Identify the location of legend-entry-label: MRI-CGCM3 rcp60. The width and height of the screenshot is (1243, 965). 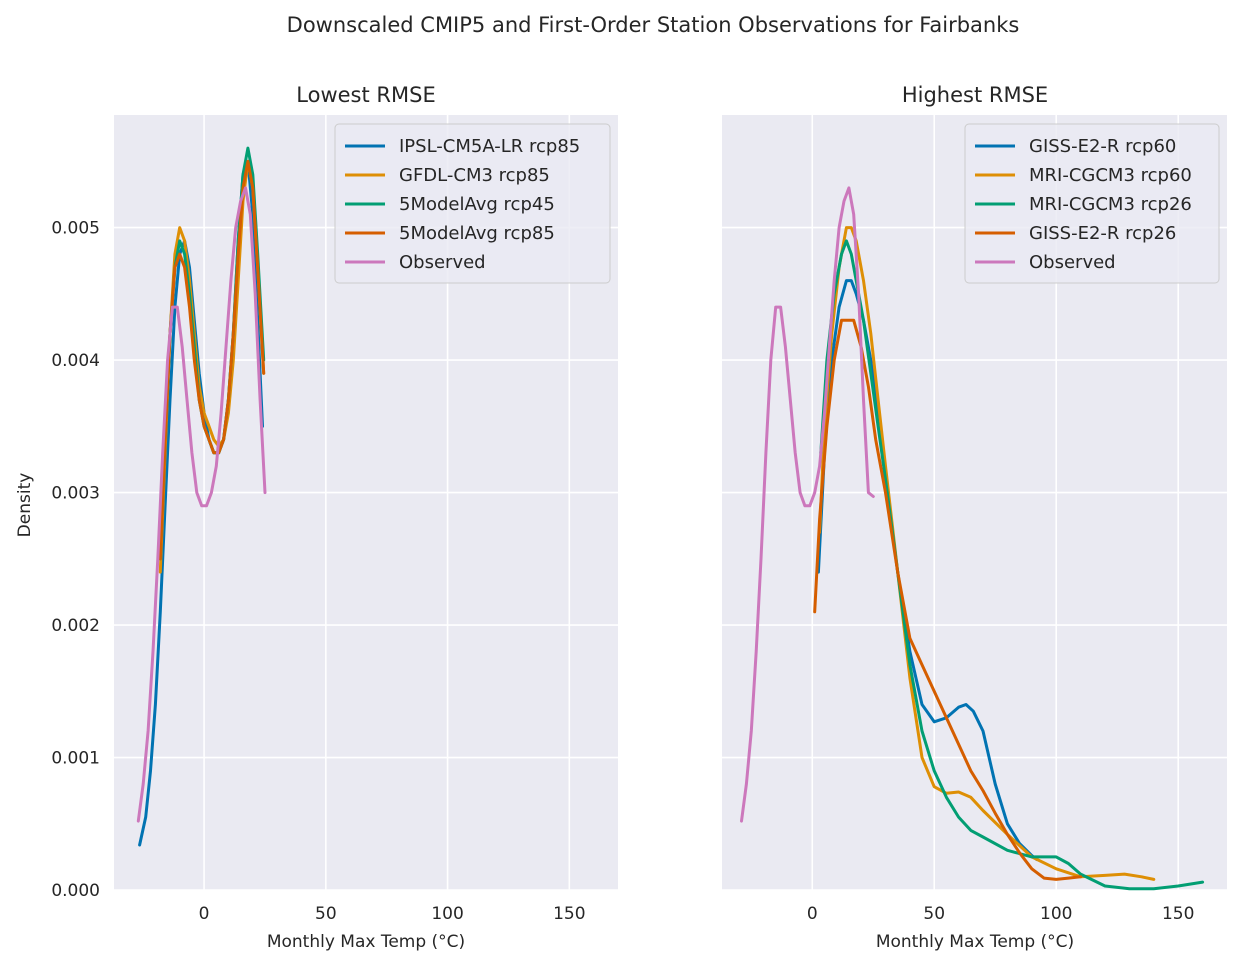
(1110, 175).